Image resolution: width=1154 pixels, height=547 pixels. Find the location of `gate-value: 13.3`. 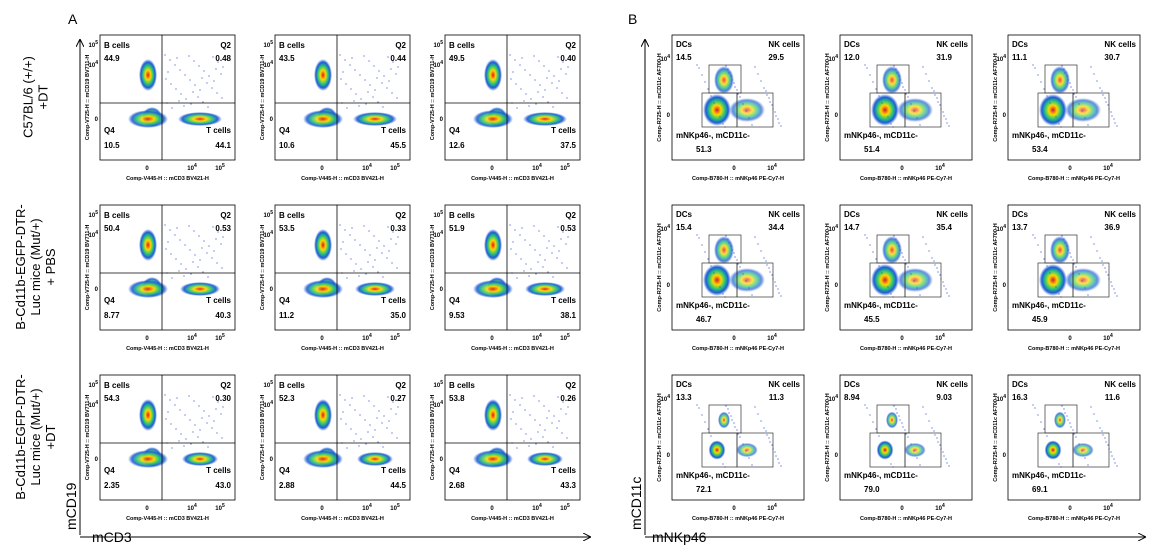

gate-value: 13.3 is located at coordinates (684, 397).